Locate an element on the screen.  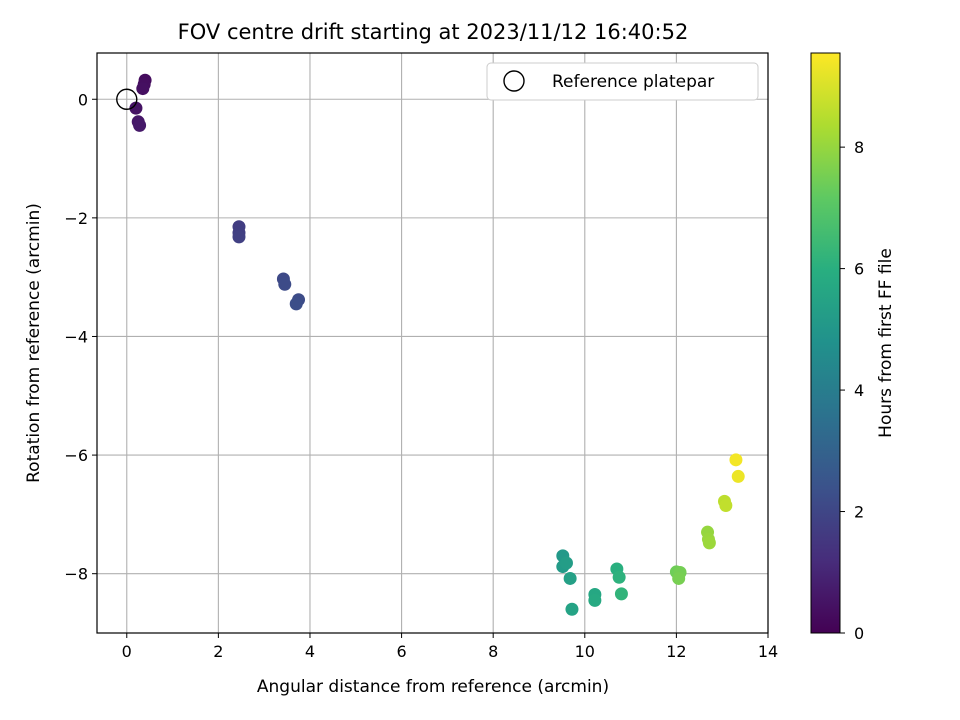
y-tick-label: −6 is located at coordinates (76, 455).